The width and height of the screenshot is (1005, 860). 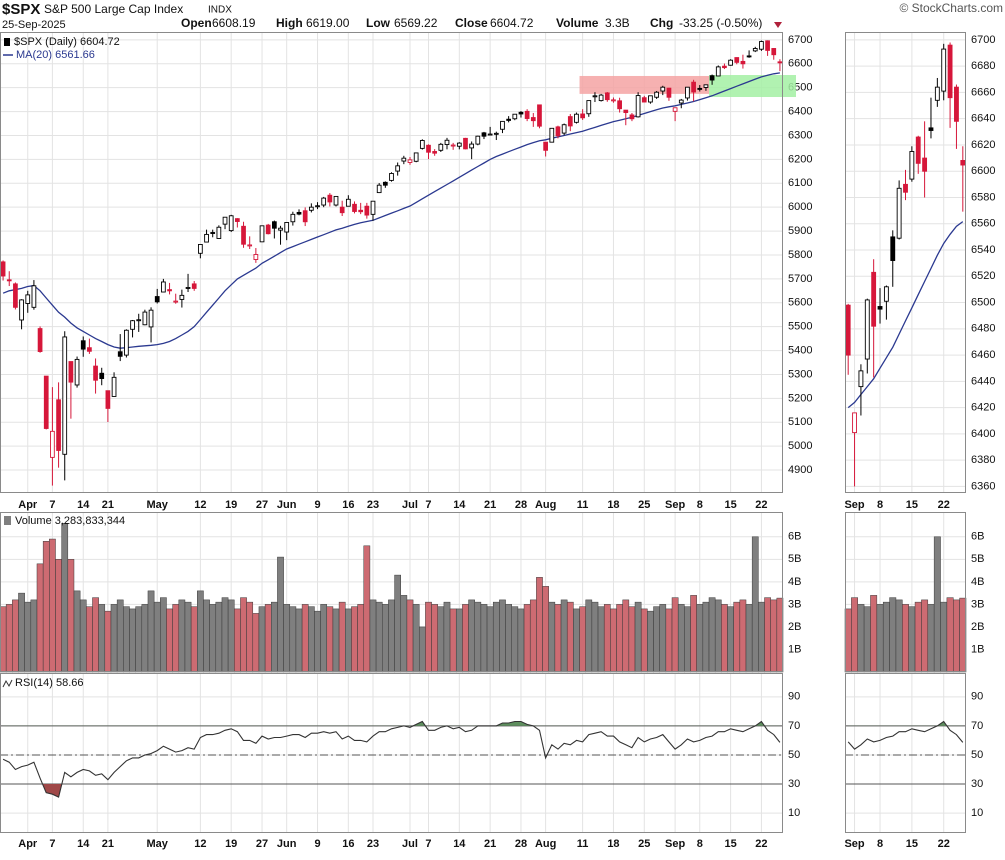 What do you see at coordinates (512, 23) in the screenshot?
I see `field-value: 6604.72` at bounding box center [512, 23].